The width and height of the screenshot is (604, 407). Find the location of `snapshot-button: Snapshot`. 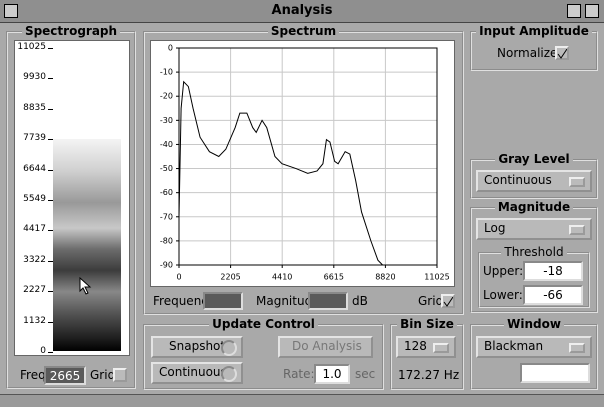

snapshot-button: Snapshot is located at coordinates (197, 347).